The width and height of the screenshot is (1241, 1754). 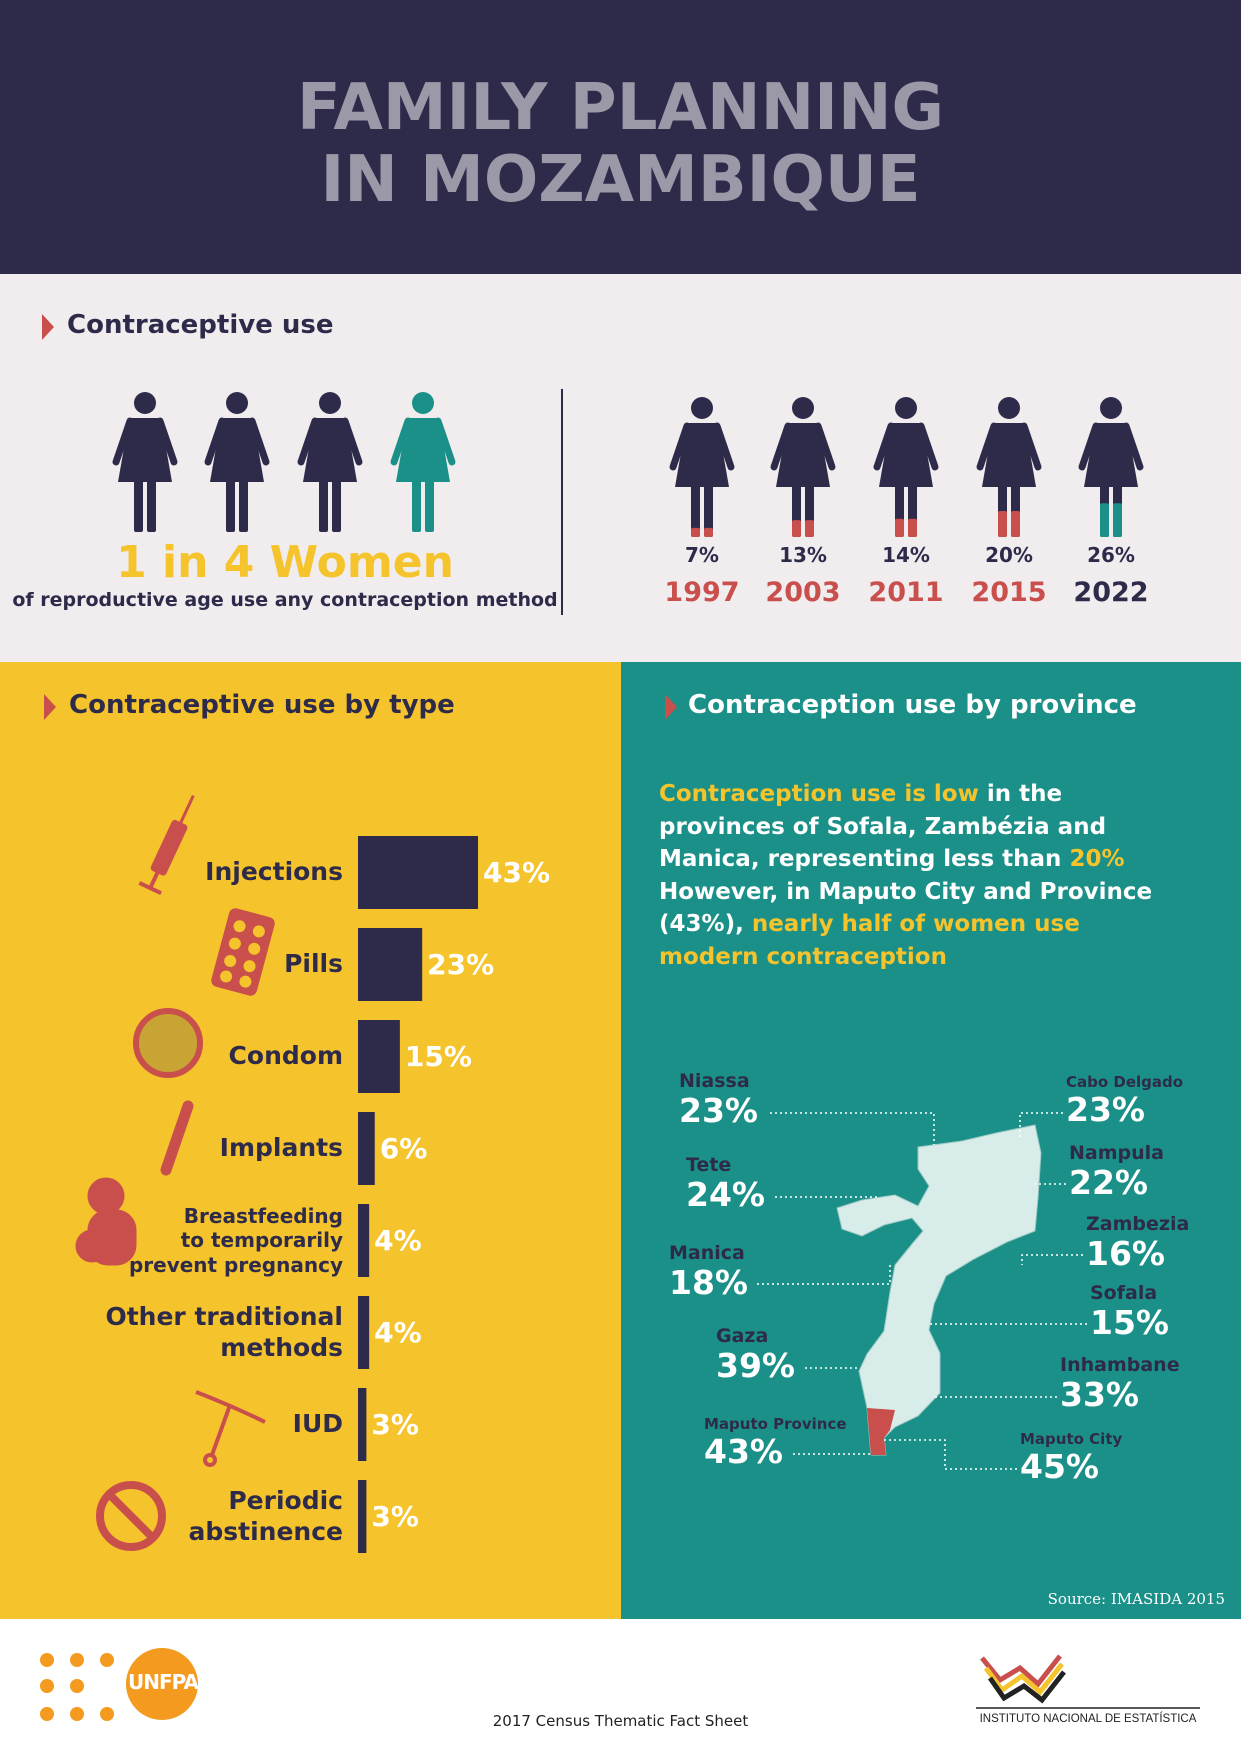 What do you see at coordinates (163, 1682) in the screenshot?
I see `logo-text: UNFPA` at bounding box center [163, 1682].